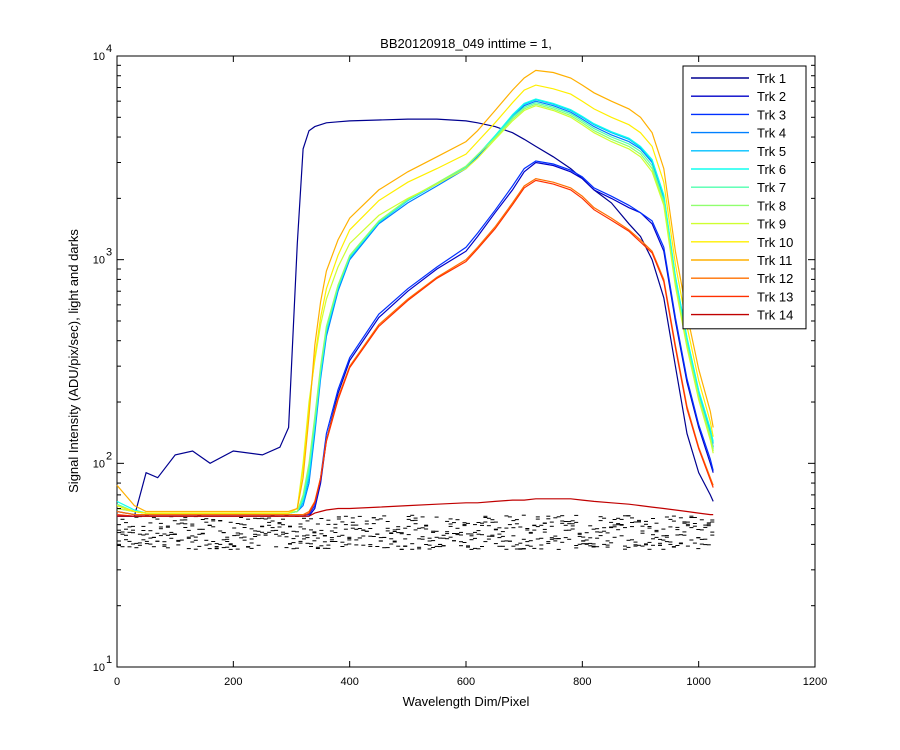  I want to click on legend-box, so click(744, 197).